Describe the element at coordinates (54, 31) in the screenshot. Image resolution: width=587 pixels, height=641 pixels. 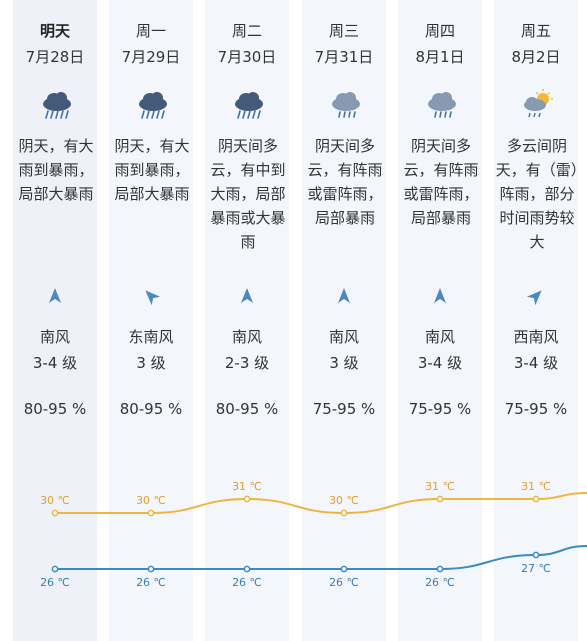
I see `day-name: 明天` at that location.